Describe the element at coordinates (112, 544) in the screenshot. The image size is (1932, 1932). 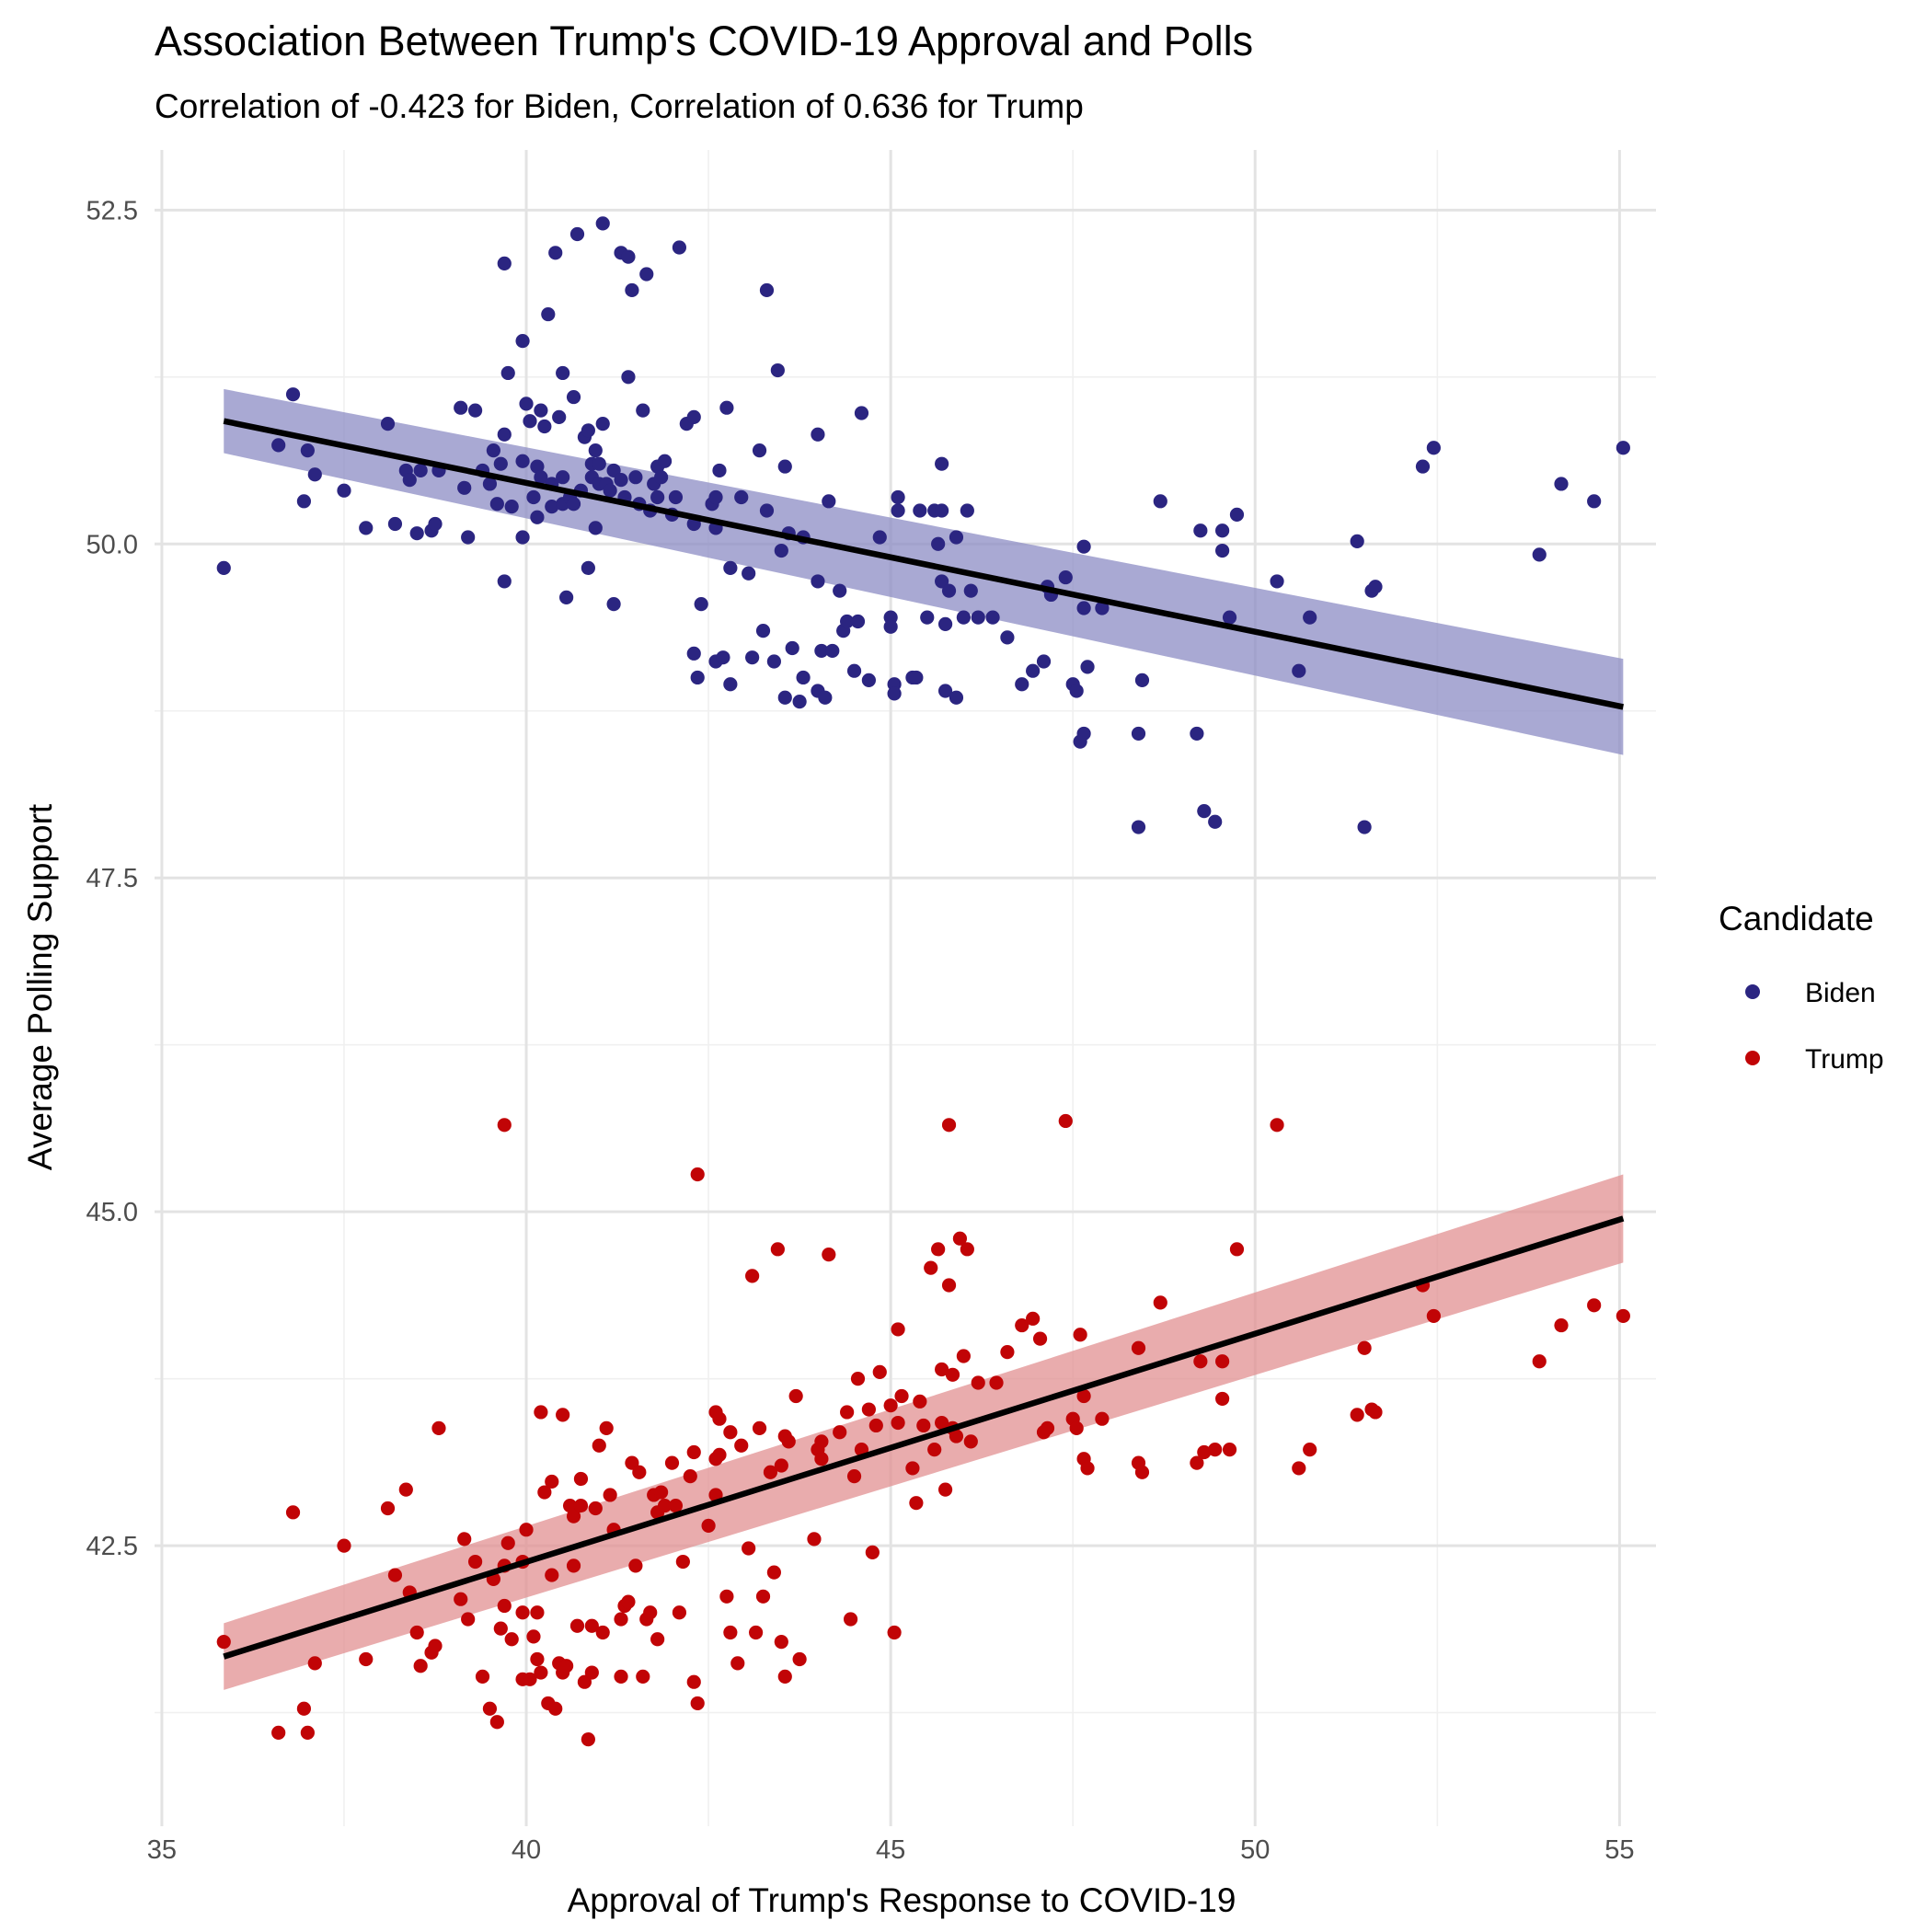
I see `y-tick-label: 50.0` at that location.